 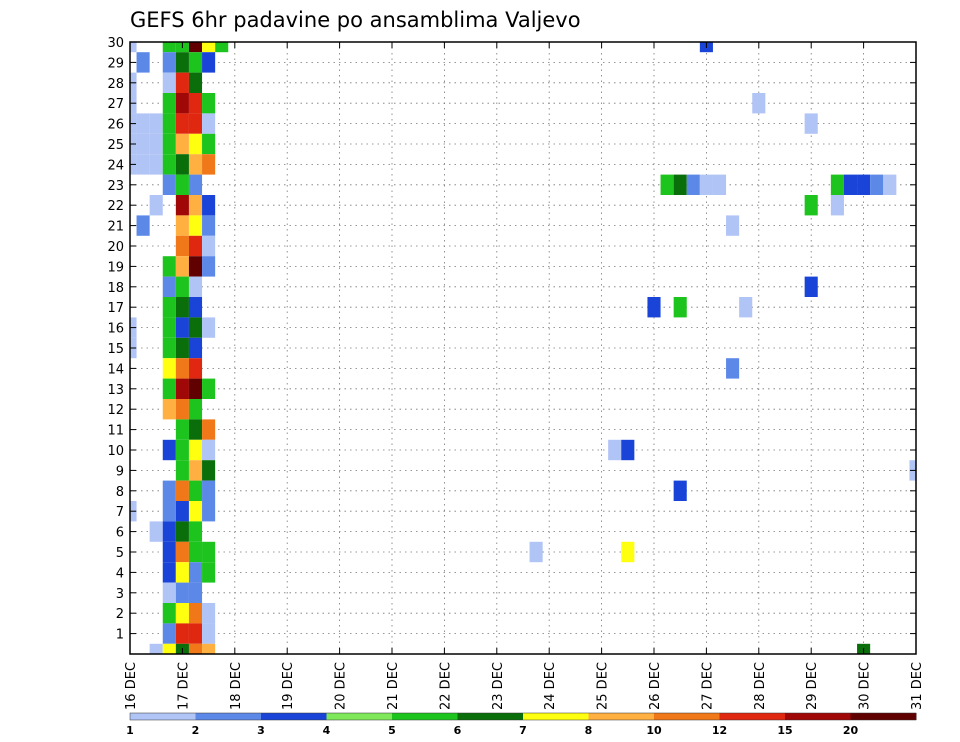 I want to click on x-tick-label: 17 DEC, so click(x=183, y=686).